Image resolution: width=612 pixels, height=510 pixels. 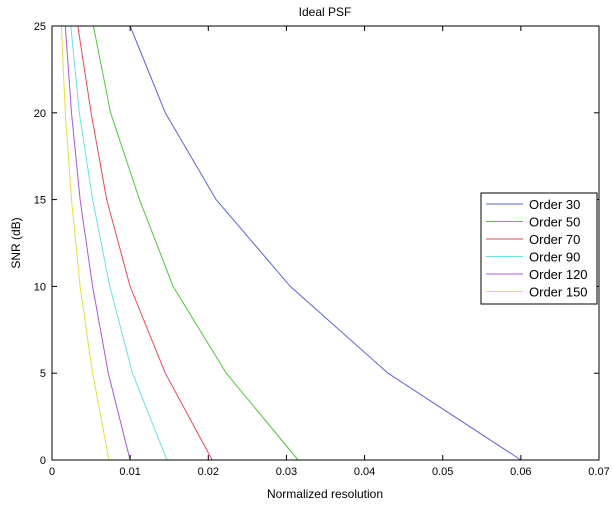 I want to click on y-tick-label: 5, so click(x=43, y=374).